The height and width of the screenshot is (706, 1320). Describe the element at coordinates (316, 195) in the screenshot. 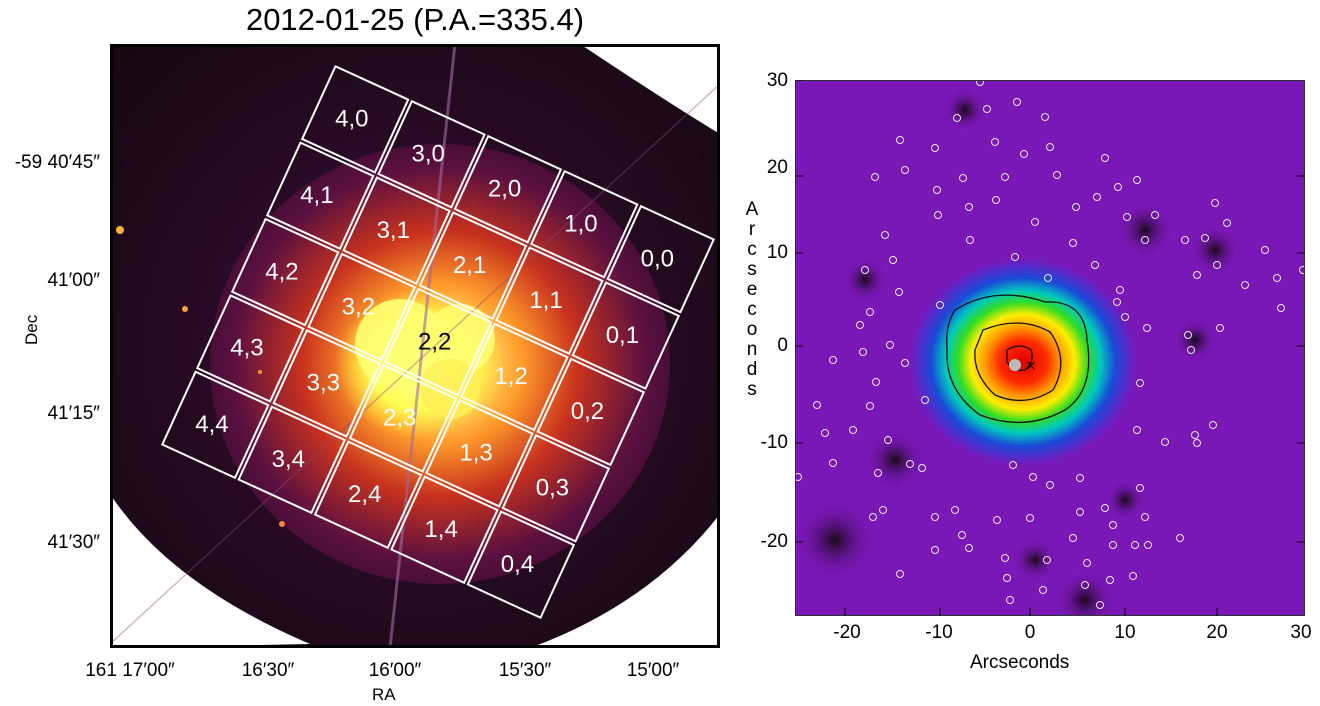

I see `tile-label: 4,1` at that location.